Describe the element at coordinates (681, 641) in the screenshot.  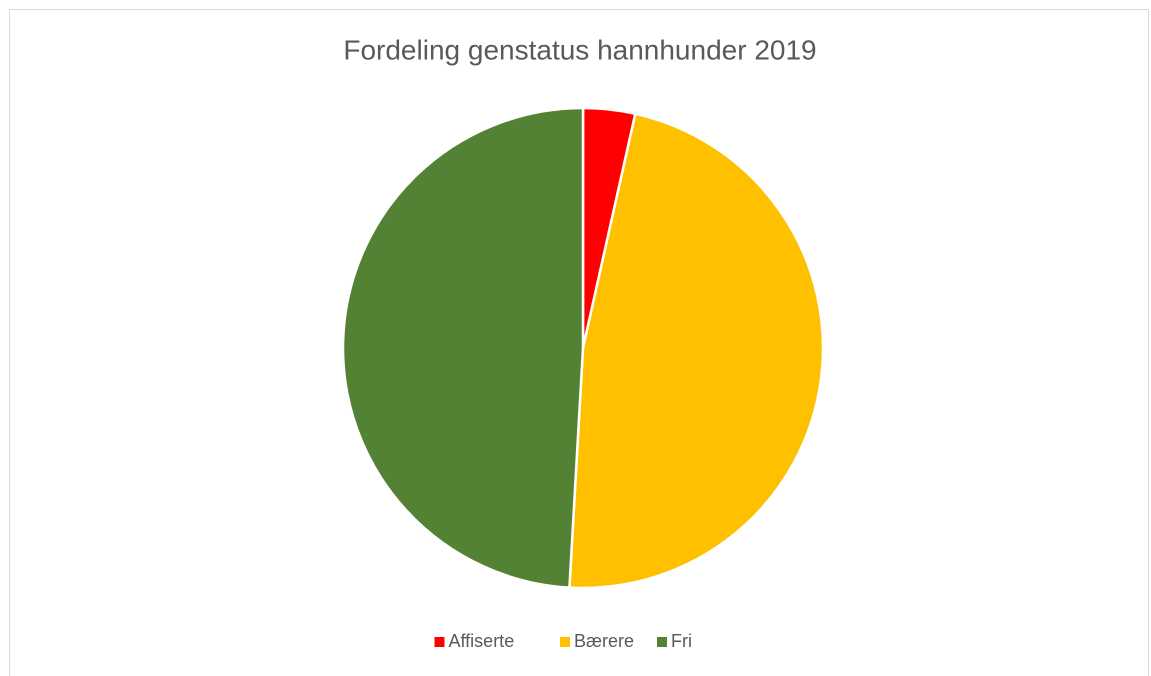
I see `legend-label: Fri` at that location.